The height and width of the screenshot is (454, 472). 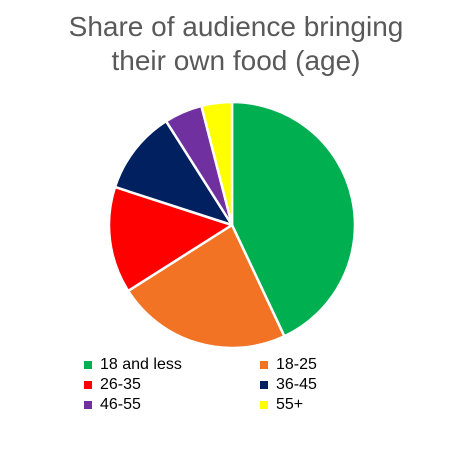 What do you see at coordinates (120, 384) in the screenshot?
I see `legend-label: 26-35` at bounding box center [120, 384].